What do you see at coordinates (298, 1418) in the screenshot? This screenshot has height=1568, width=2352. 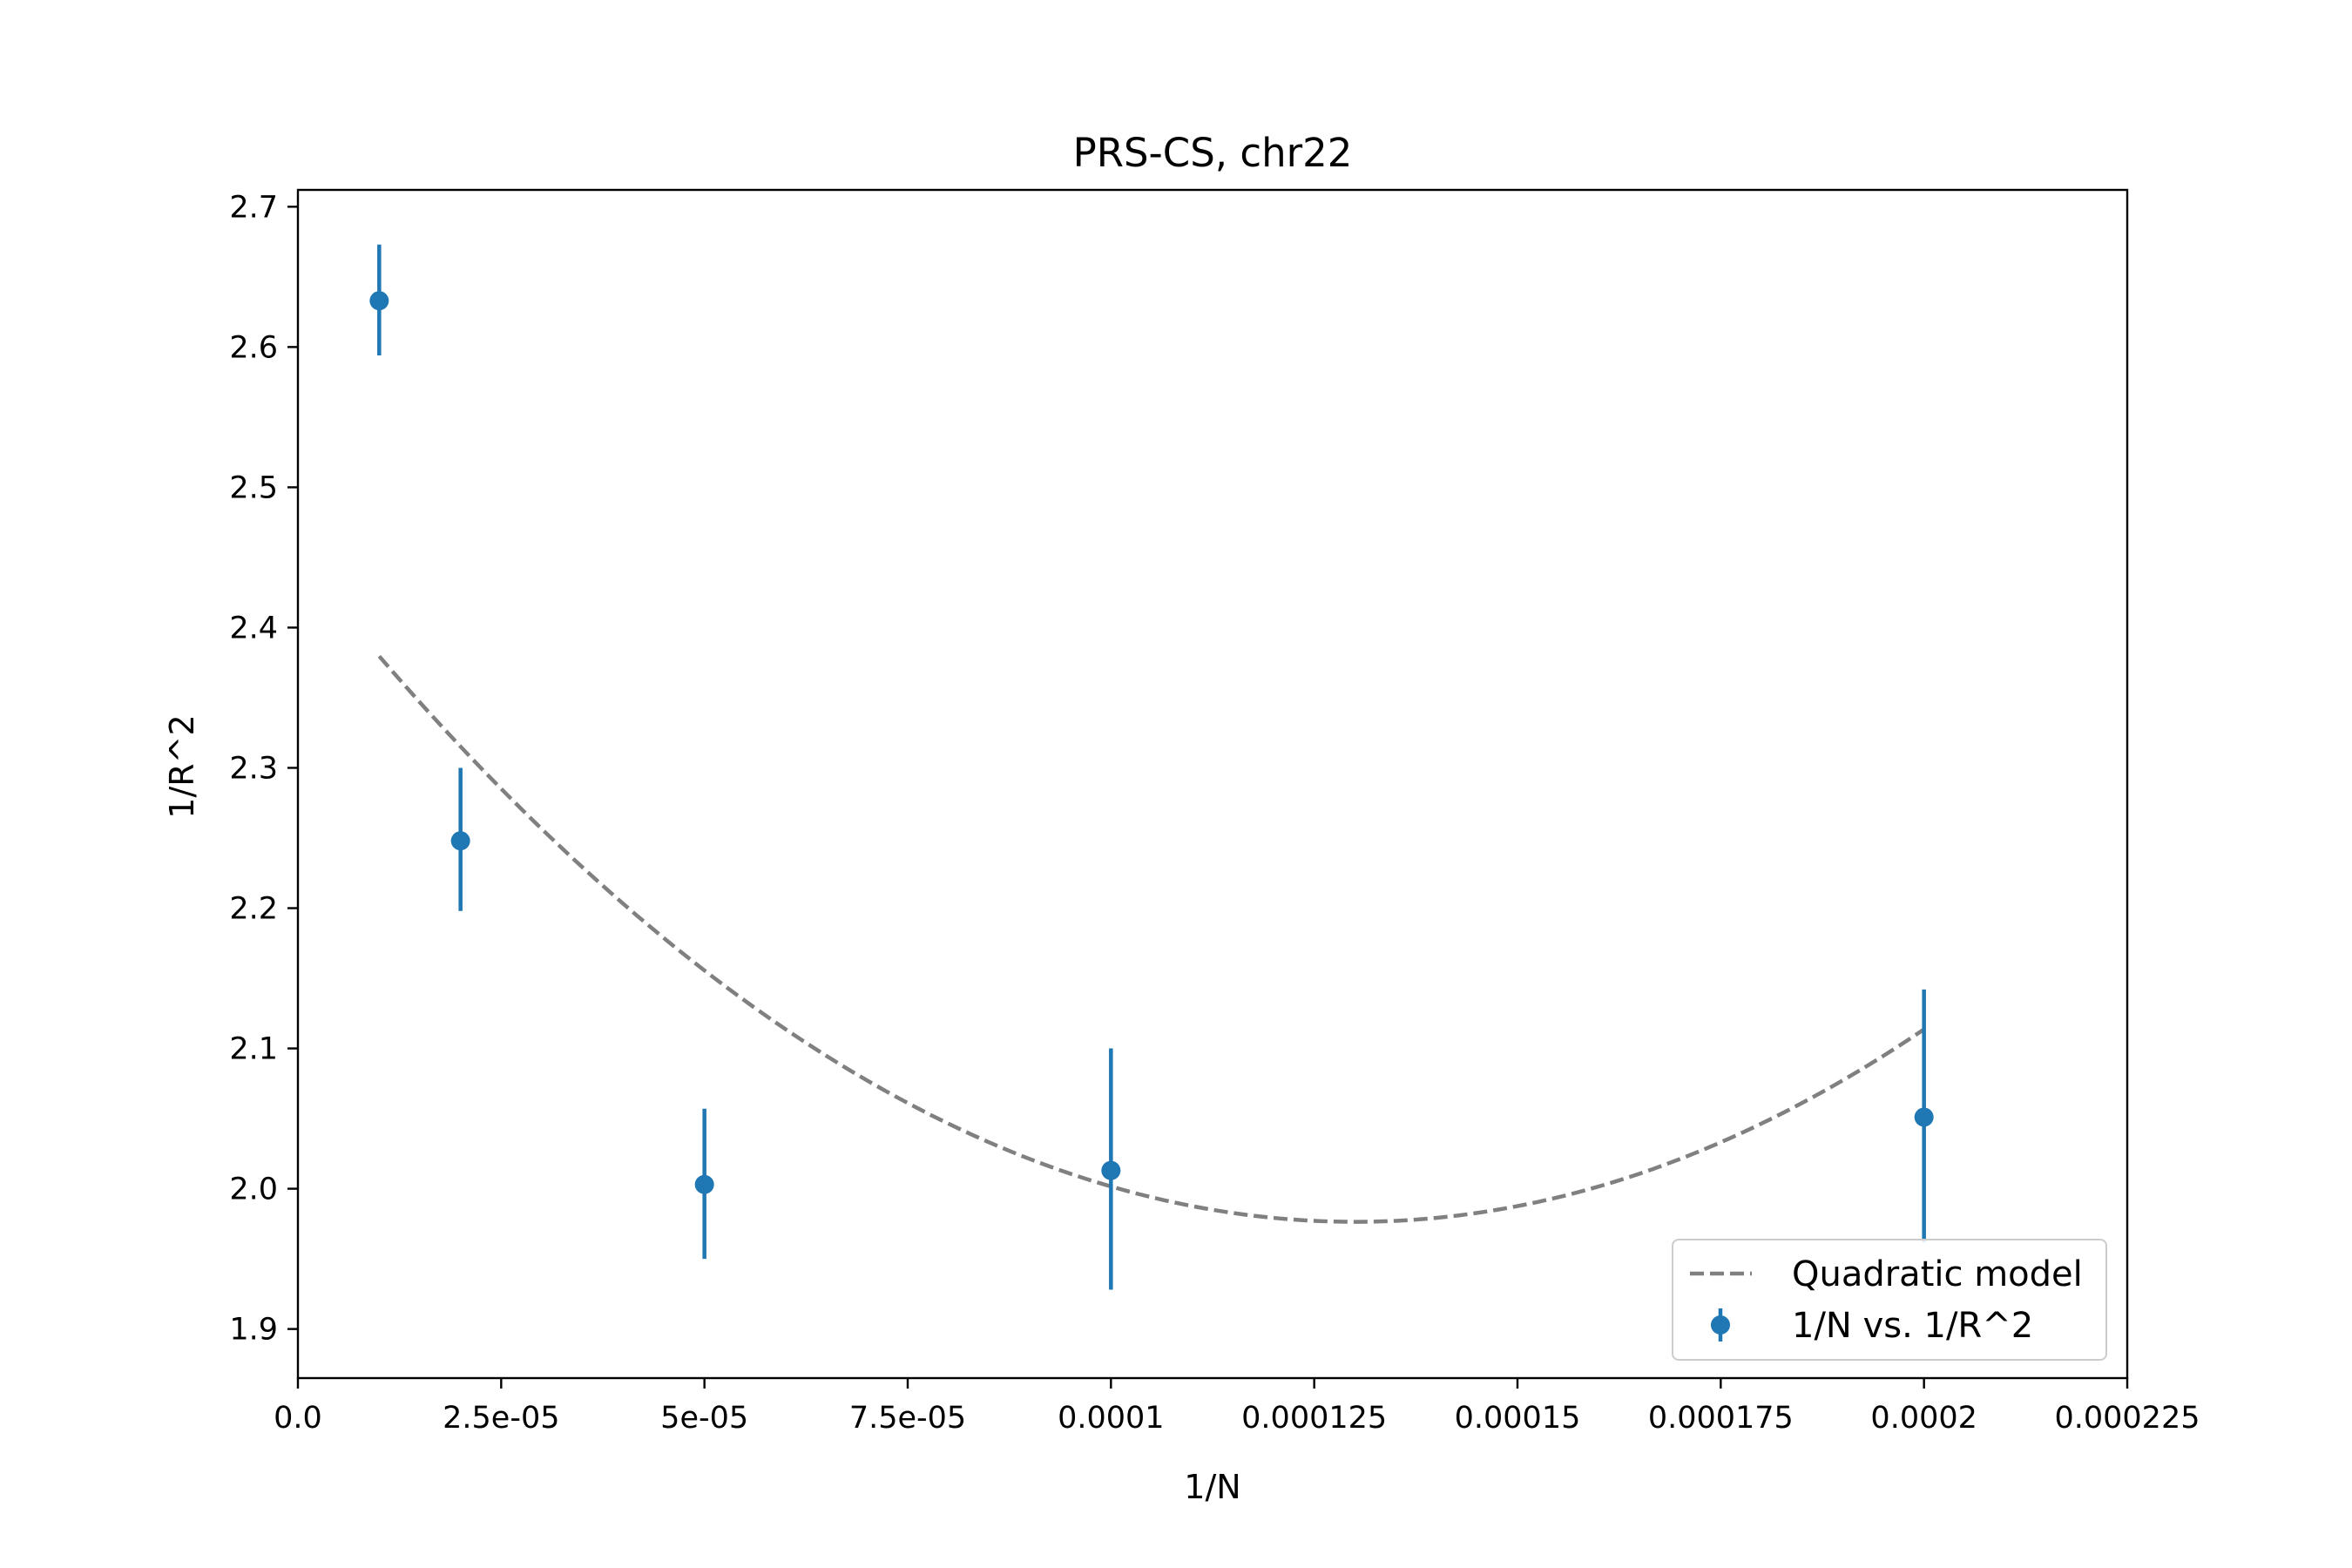 I see `x-tick-label: 0.0` at bounding box center [298, 1418].